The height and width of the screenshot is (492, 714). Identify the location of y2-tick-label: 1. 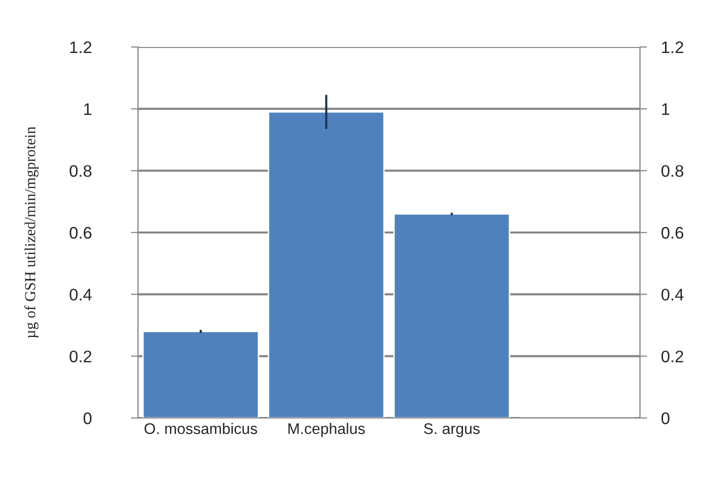
(666, 109).